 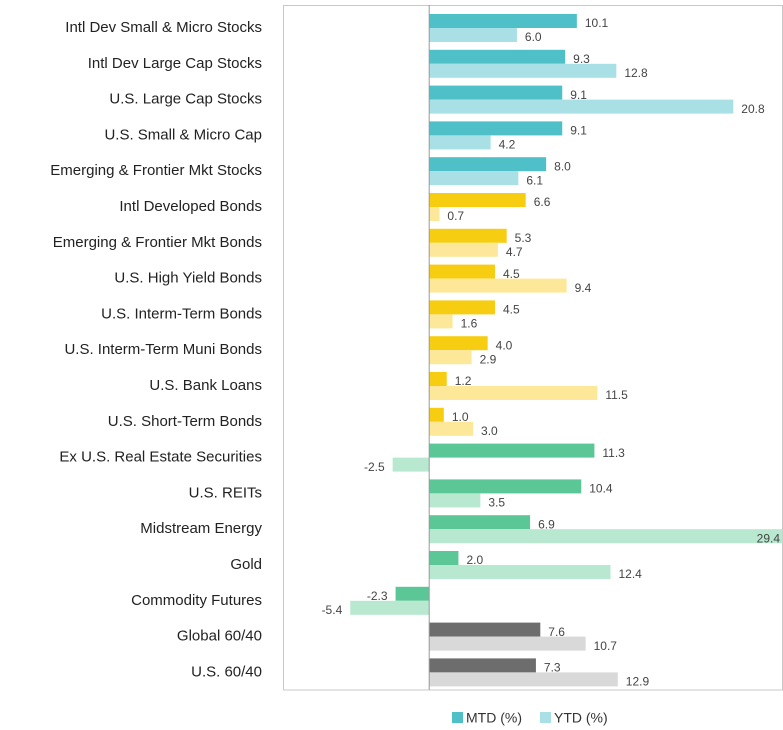 I want to click on value-label: 10.1, so click(x=597, y=23).